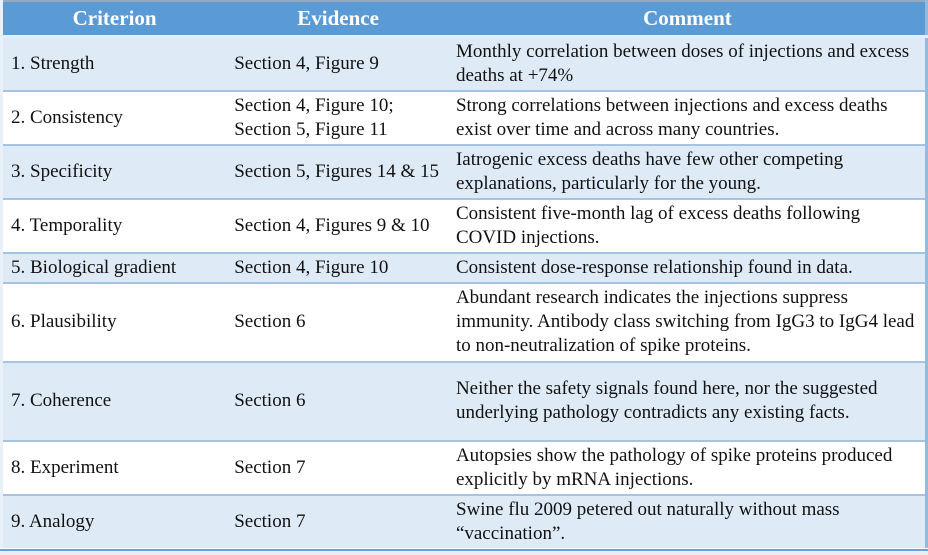 This screenshot has width=928, height=555. I want to click on criterion-cell: 1. Strength, so click(114, 63).